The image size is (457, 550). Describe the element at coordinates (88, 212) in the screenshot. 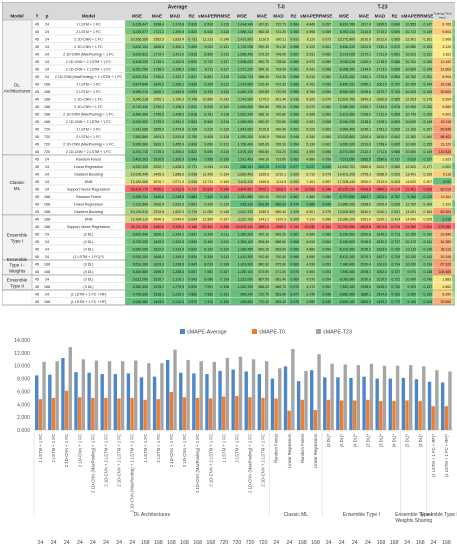

I see `cell-model: Gradient Boosting` at that location.